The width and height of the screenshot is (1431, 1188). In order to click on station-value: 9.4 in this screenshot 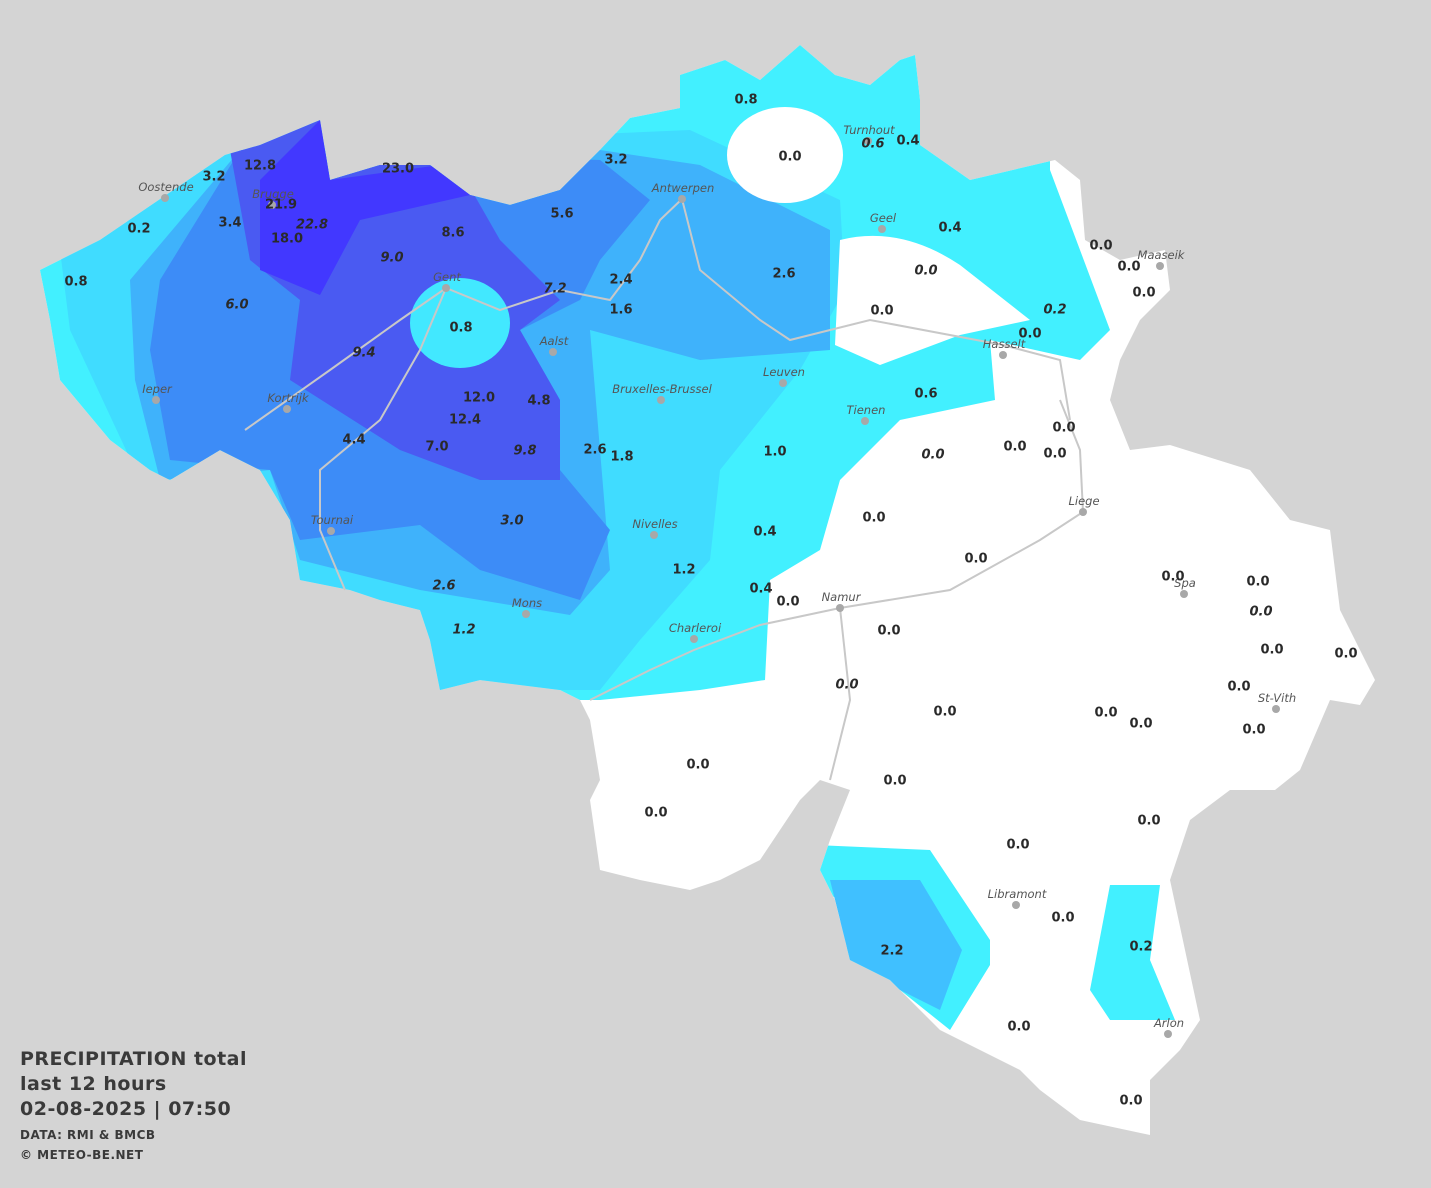, I will do `click(363, 353)`.